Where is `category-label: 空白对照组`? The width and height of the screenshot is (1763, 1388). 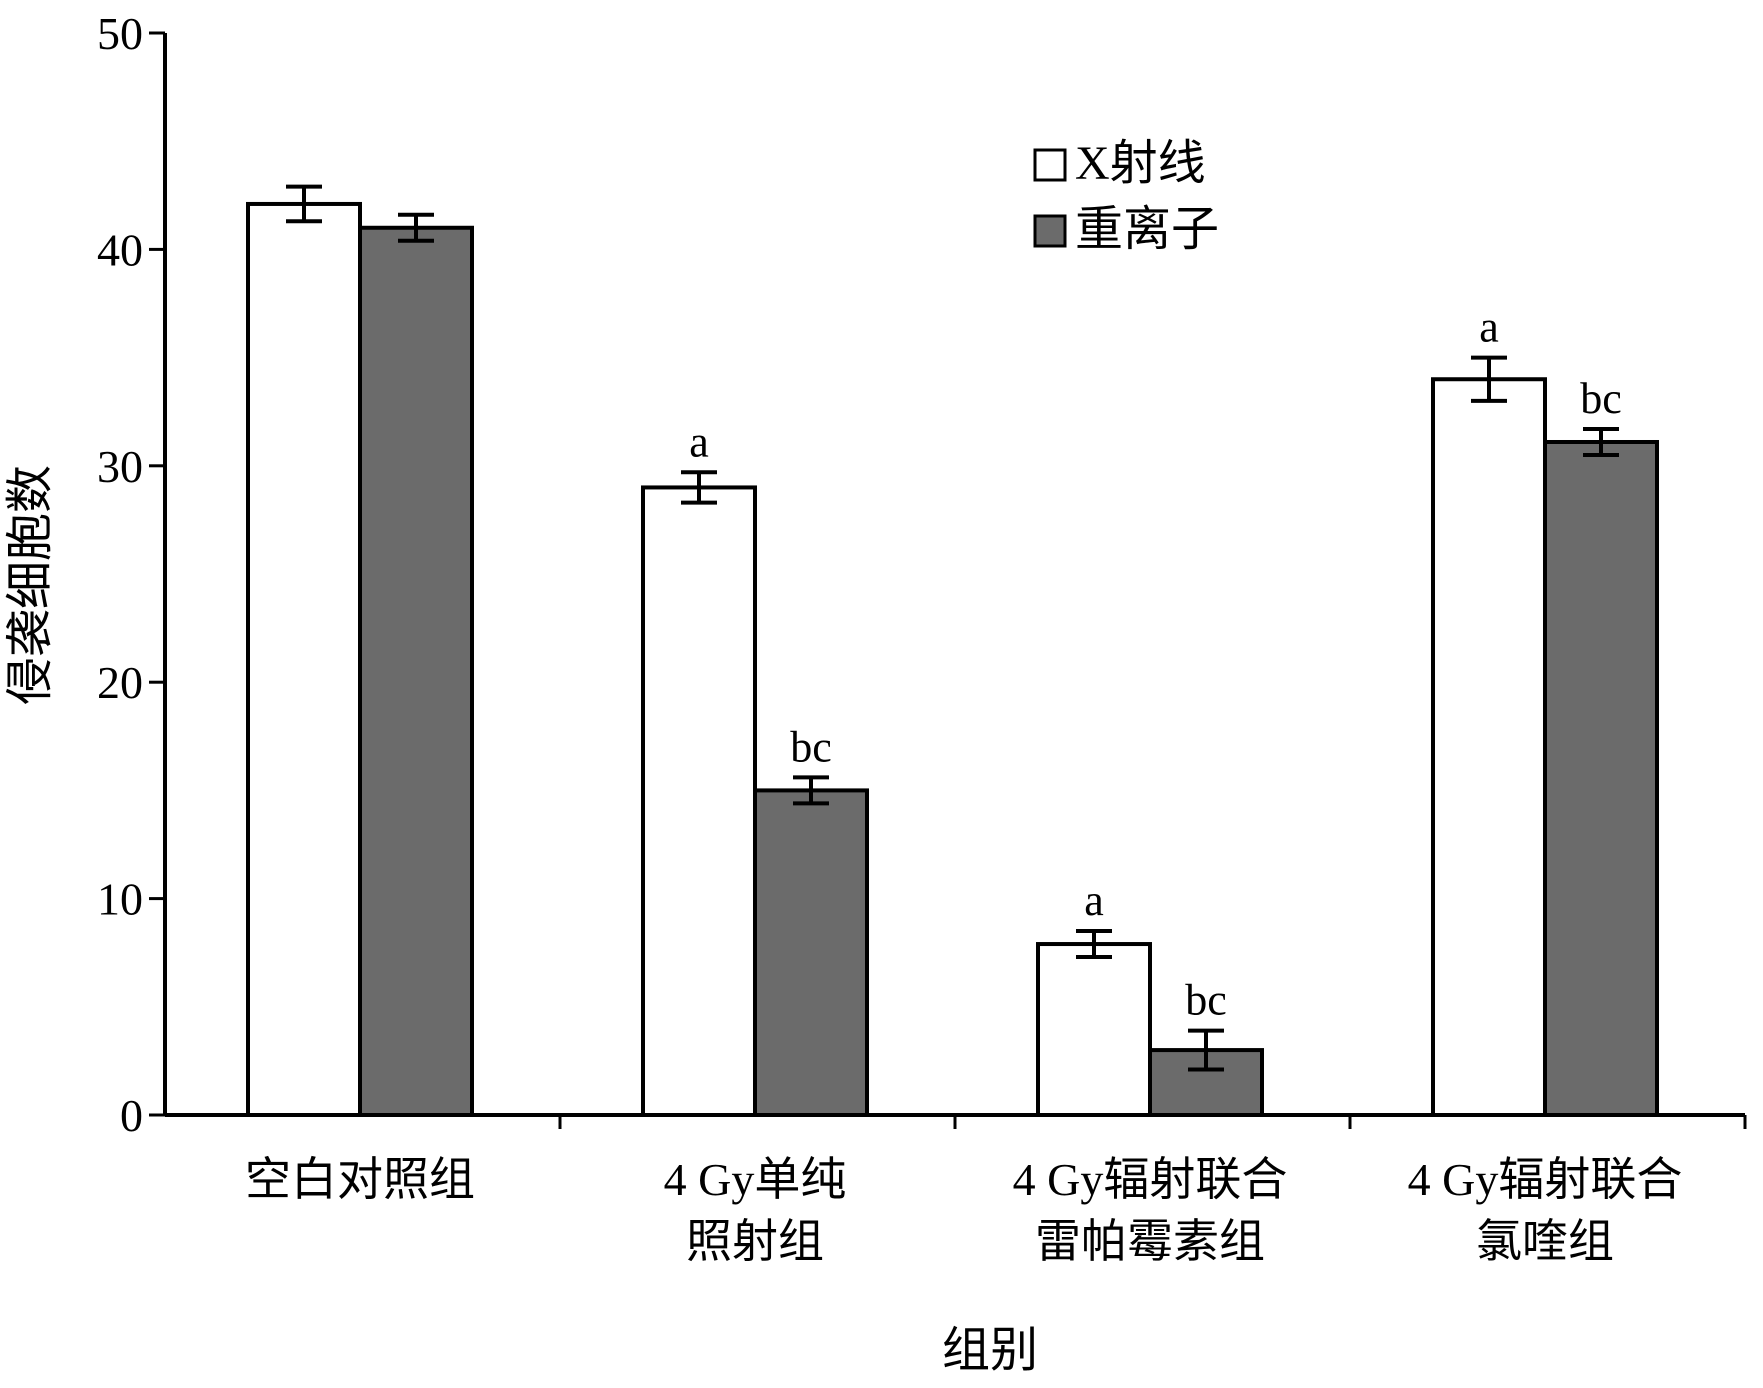 category-label: 空白对照组 is located at coordinates (360, 1179).